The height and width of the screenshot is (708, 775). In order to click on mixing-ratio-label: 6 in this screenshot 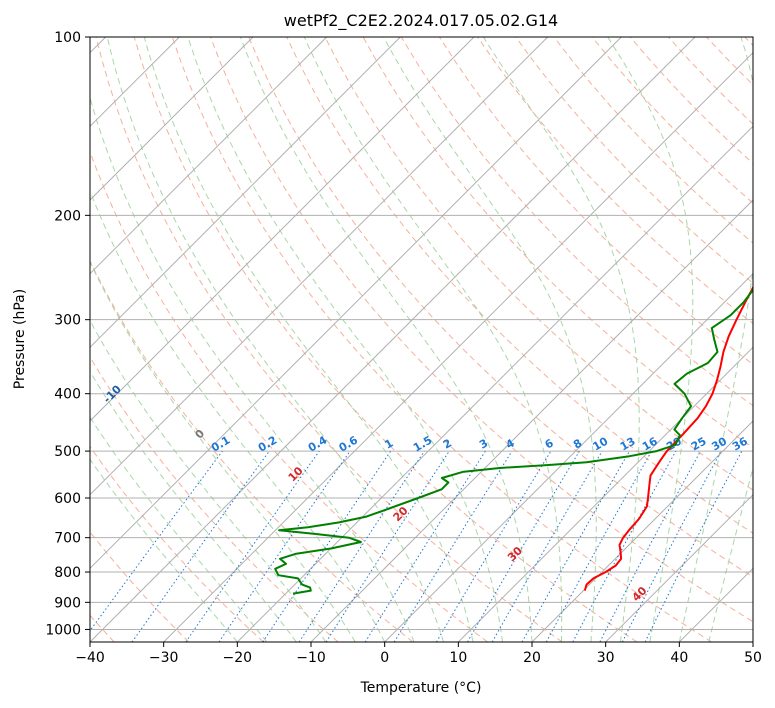, I will do `click(549, 443)`.